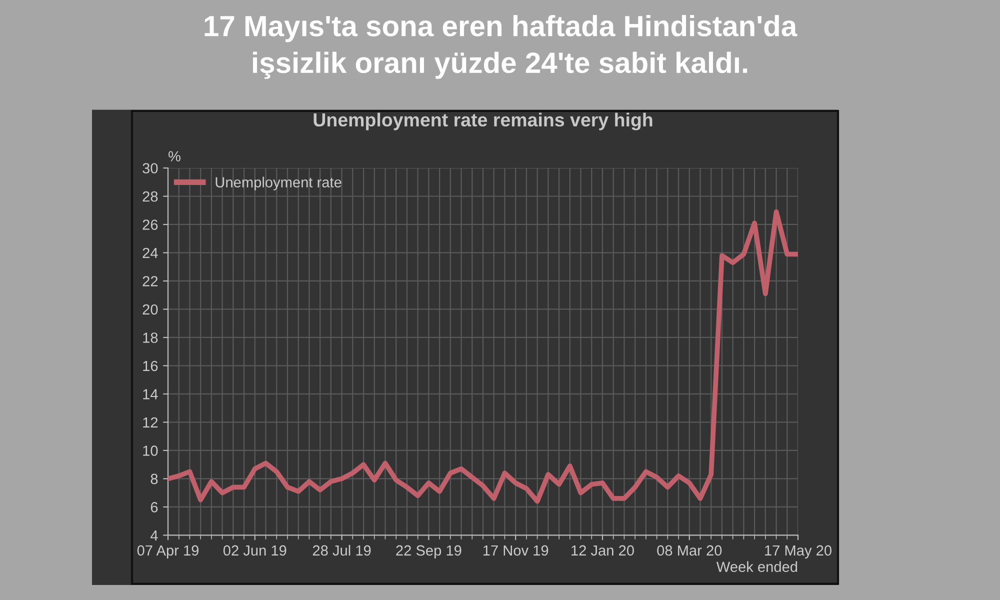 The width and height of the screenshot is (1000, 600). What do you see at coordinates (501, 47) in the screenshot?
I see `chart-title: 17 Mayıs'ta sona eren haftada Hindistan'da işsizlik oranı yüzde 24'te sabit kaldı.` at bounding box center [501, 47].